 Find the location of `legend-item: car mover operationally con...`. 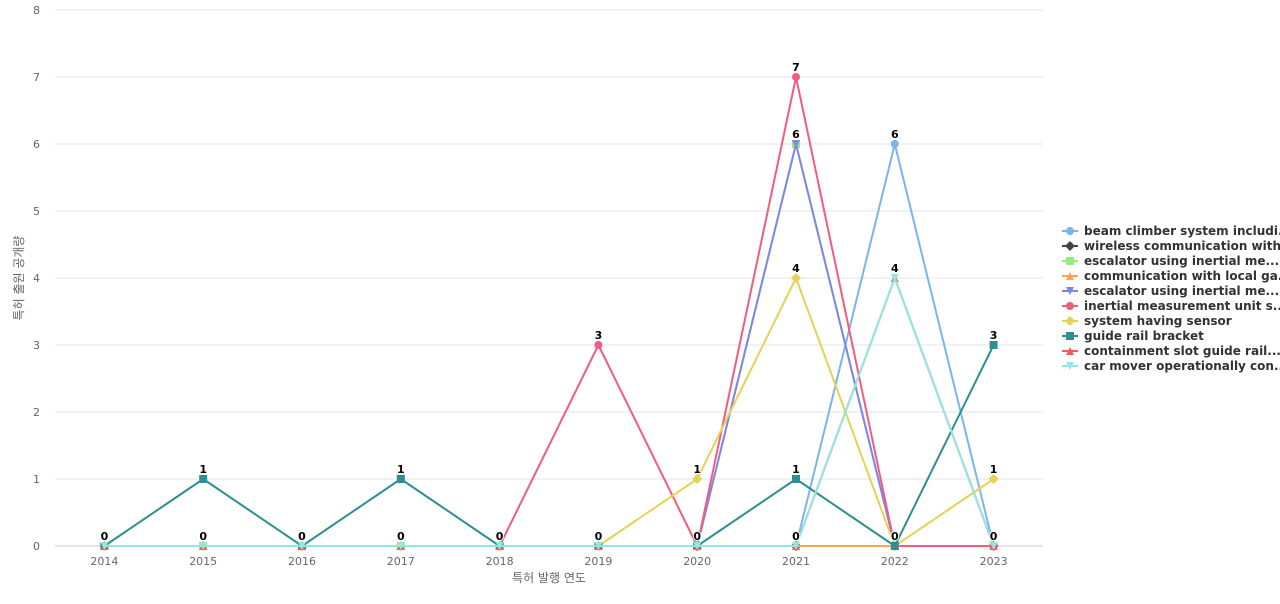

legend-item: car mover operationally con... is located at coordinates (1171, 365).